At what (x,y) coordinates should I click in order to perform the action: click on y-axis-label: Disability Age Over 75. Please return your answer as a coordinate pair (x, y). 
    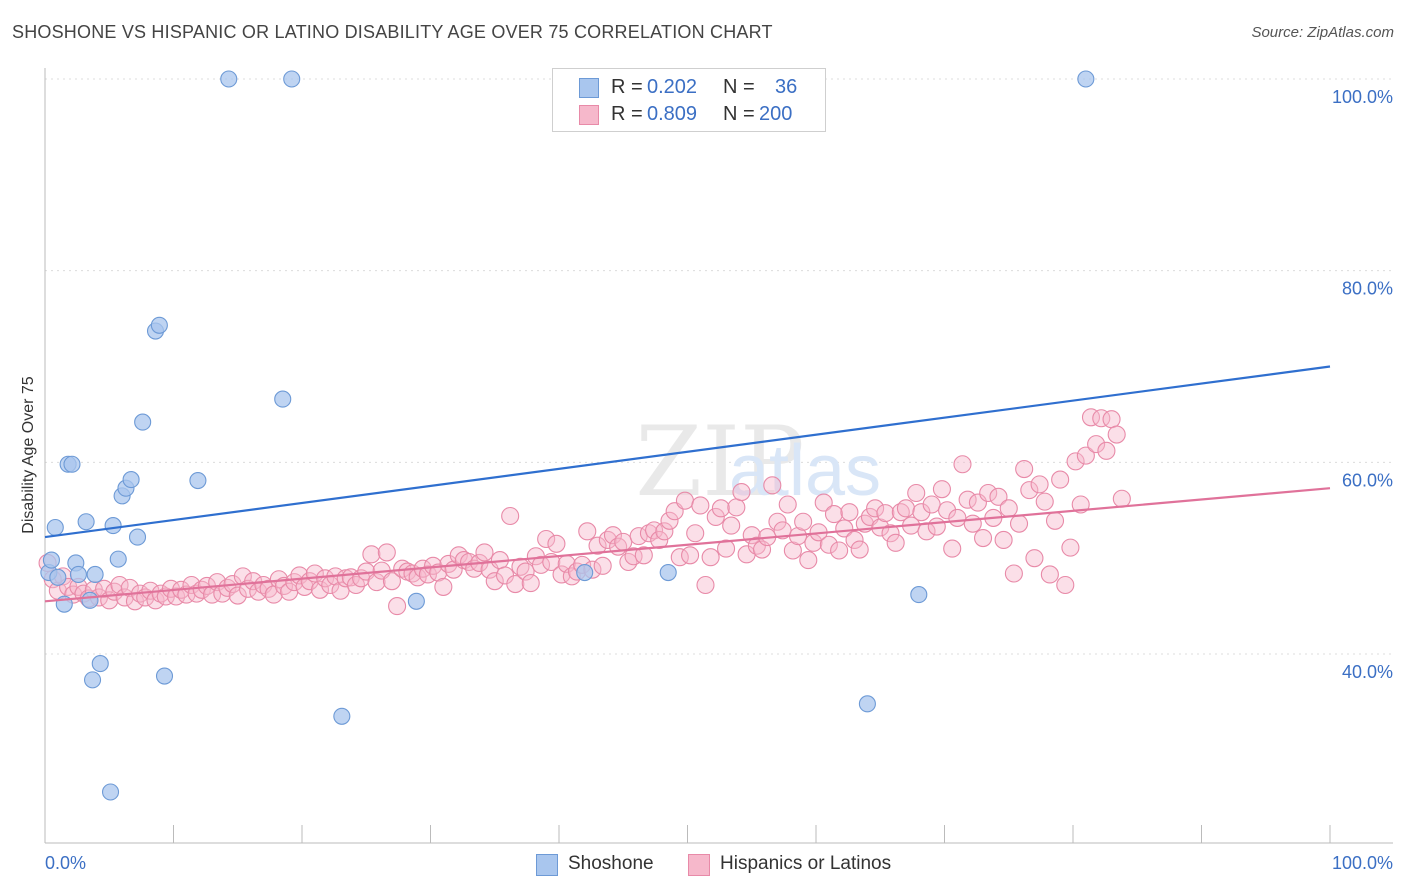
    Looking at the image, I should click on (28, 455).